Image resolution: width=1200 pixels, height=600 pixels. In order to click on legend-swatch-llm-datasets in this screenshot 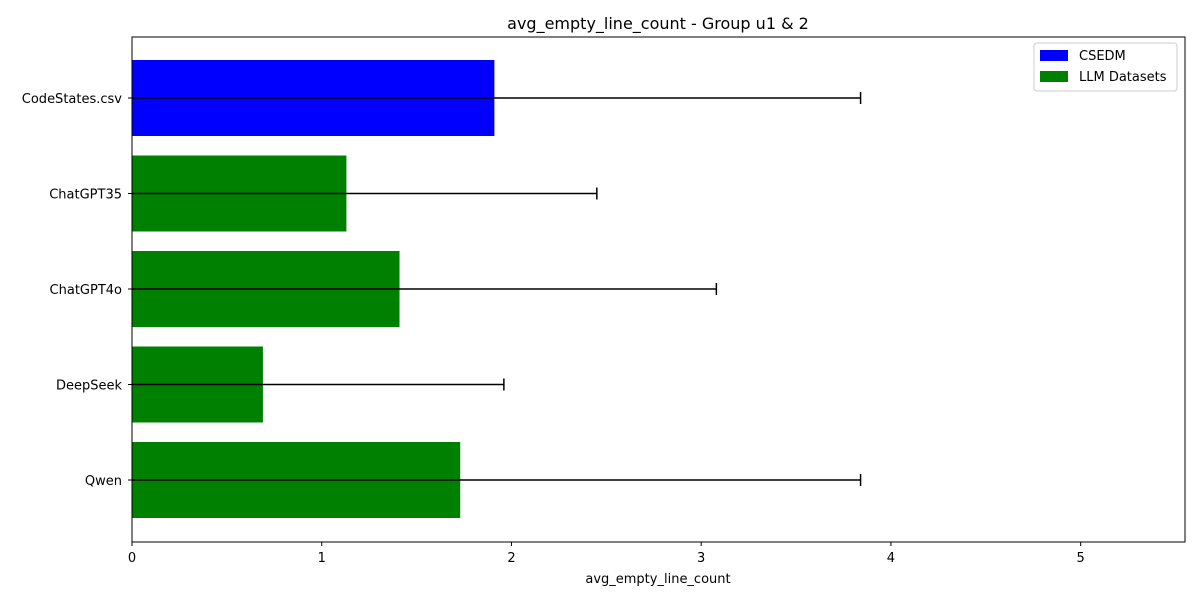, I will do `click(1054, 76)`.